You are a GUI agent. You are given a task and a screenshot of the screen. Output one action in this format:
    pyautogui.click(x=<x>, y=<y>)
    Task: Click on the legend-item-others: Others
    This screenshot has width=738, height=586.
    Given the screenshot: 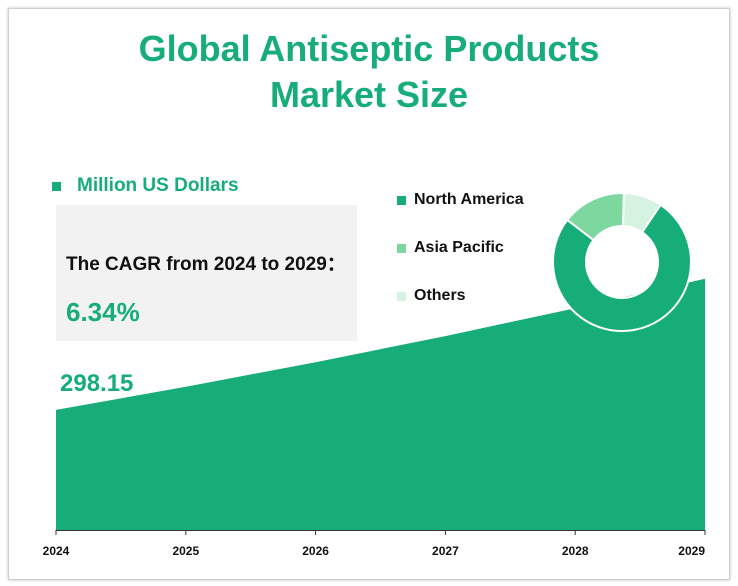 What is the action you would take?
    pyautogui.click(x=460, y=296)
    